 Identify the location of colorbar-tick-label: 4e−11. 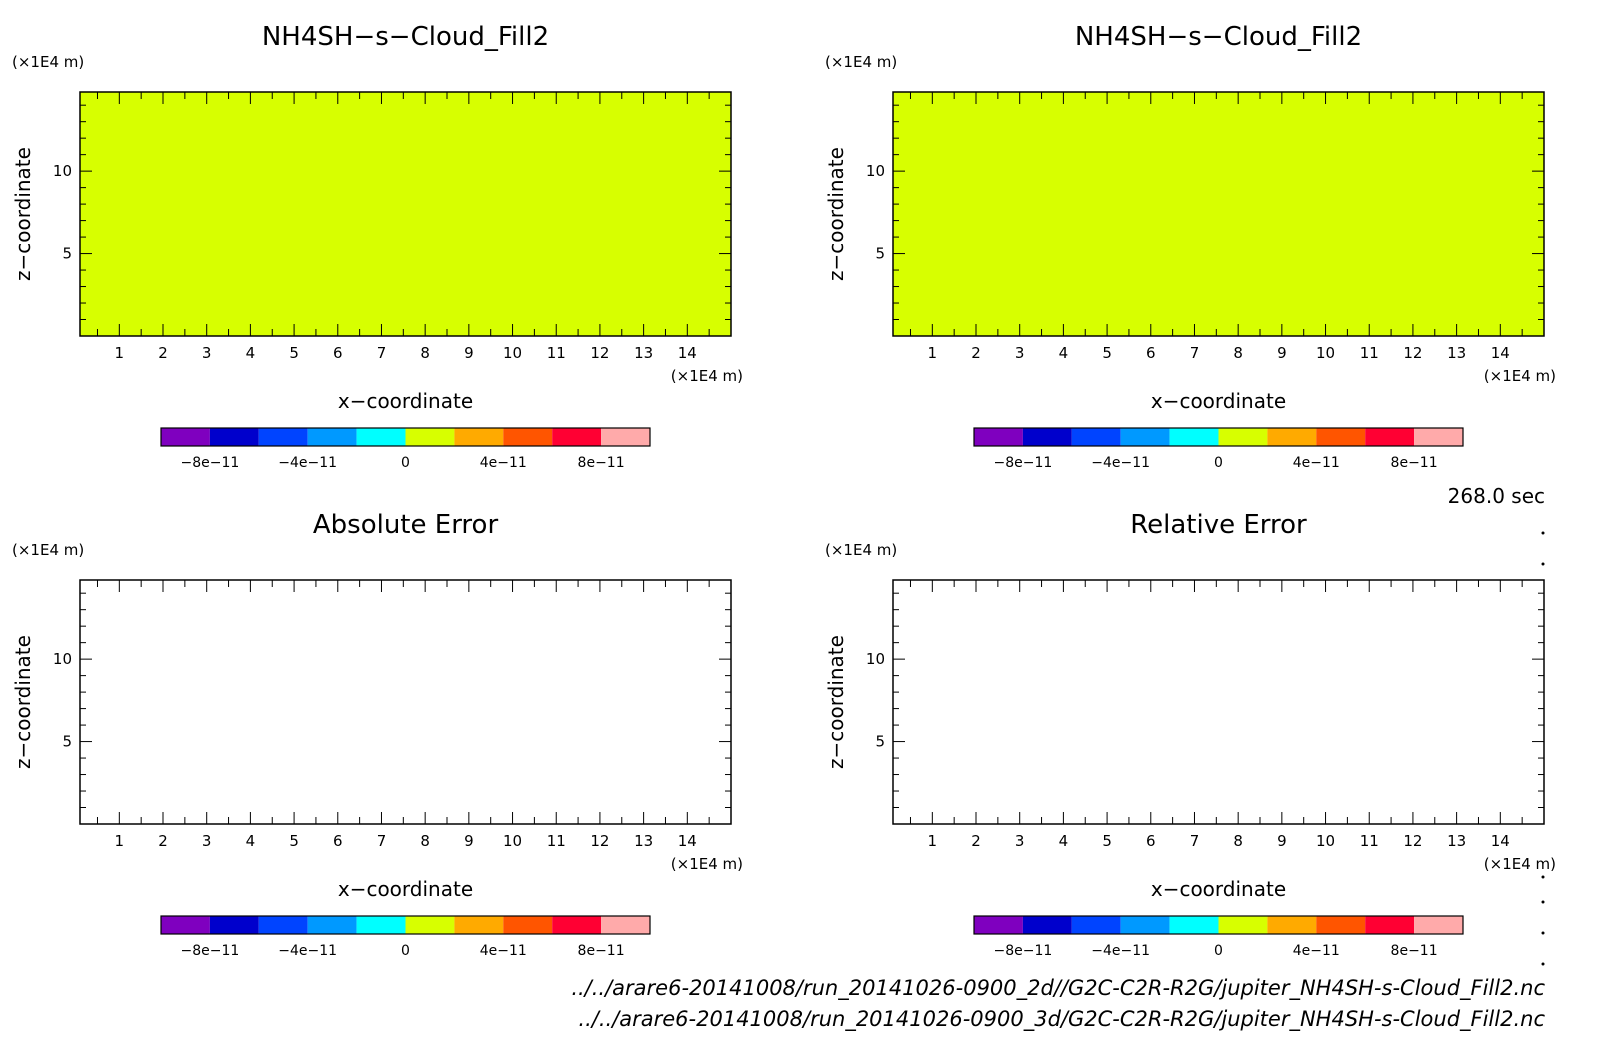
(1316, 463).